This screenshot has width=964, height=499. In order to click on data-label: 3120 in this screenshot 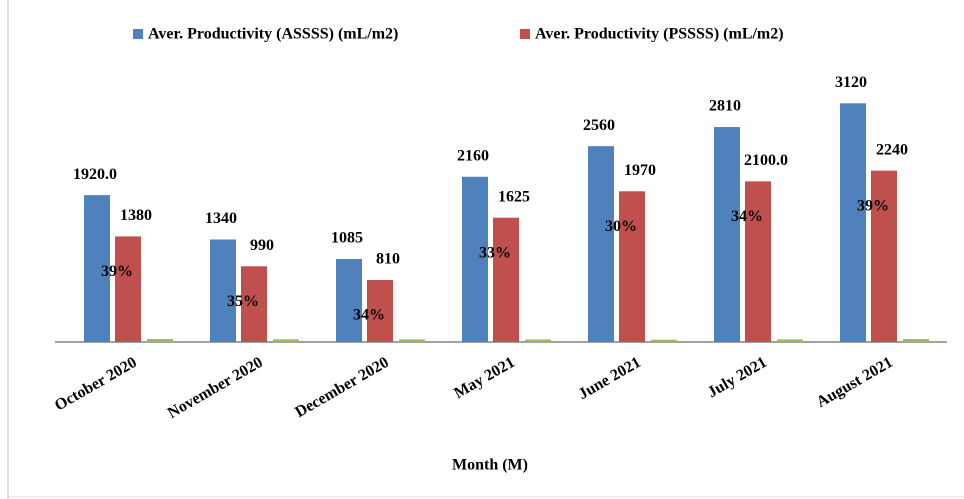, I will do `click(851, 82)`.